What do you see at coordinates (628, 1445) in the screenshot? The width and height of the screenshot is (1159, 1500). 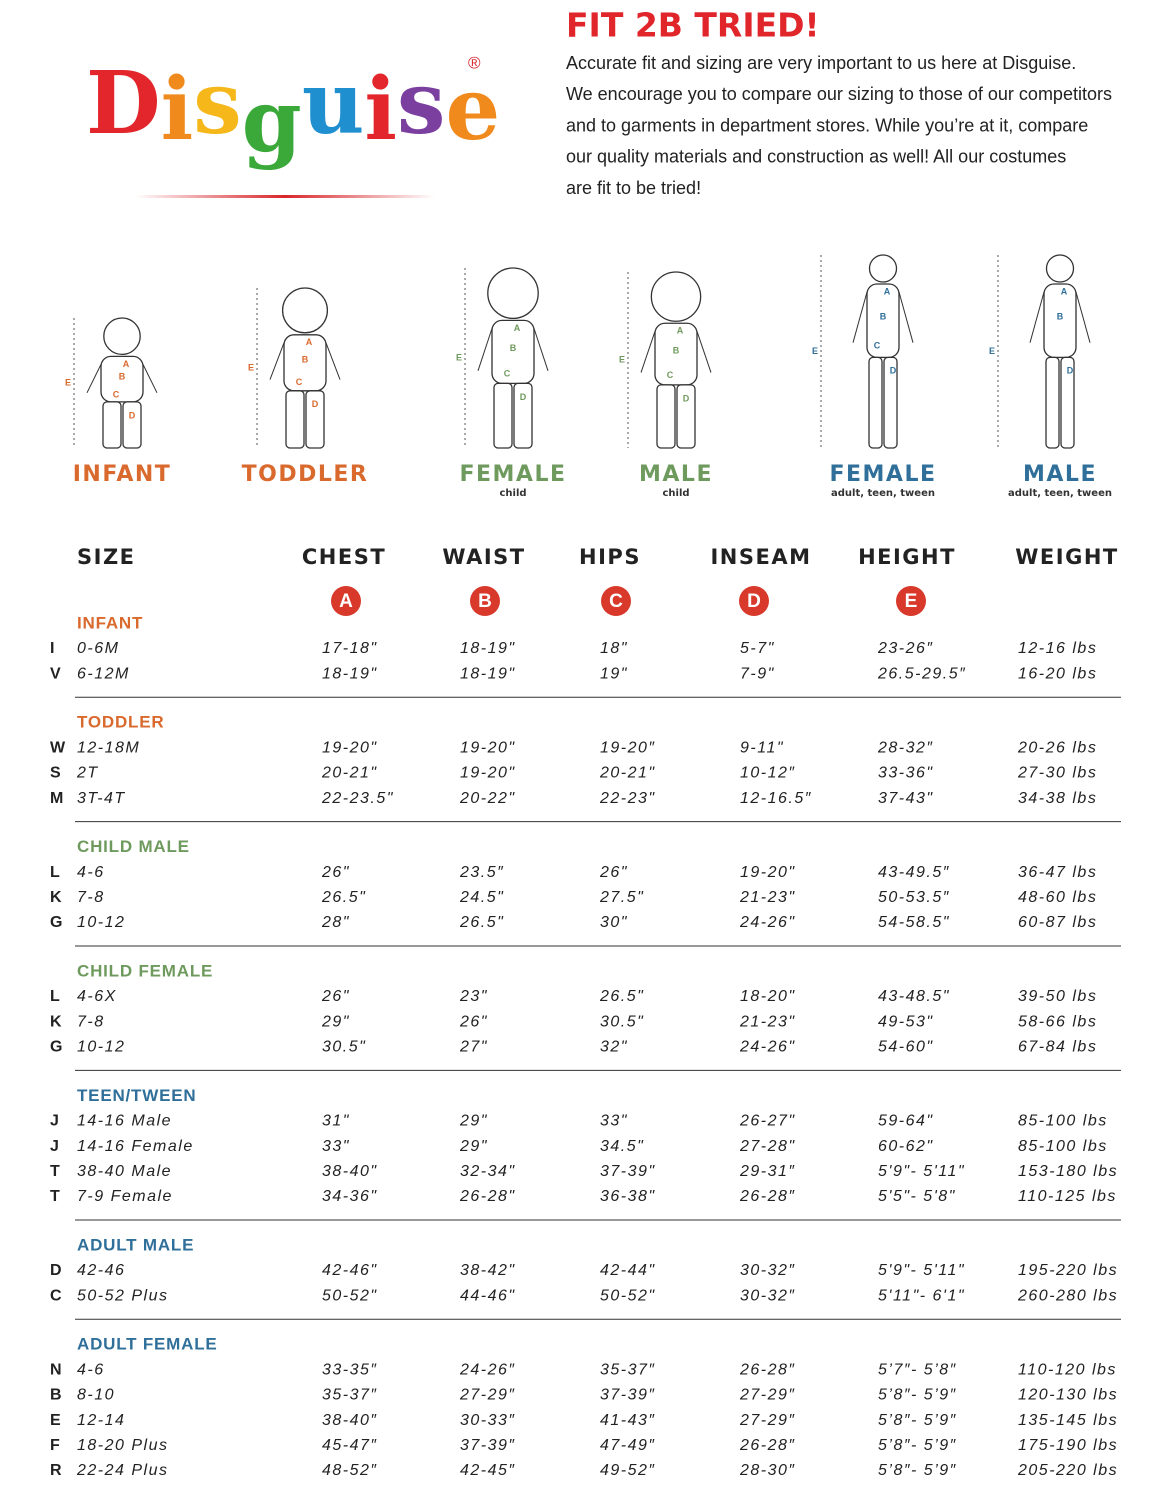 I see `cell: 47-49″` at bounding box center [628, 1445].